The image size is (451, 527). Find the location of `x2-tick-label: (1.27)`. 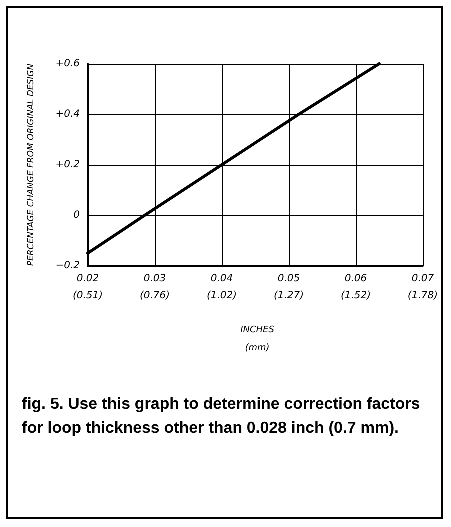

x2-tick-label: (1.27) is located at coordinates (289, 296).